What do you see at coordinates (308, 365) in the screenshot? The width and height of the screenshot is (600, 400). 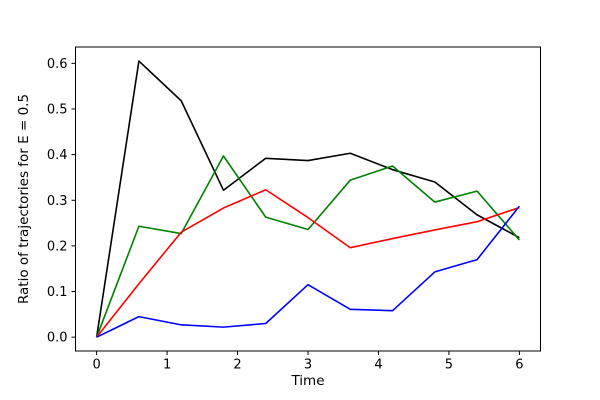 I see `x-tick-label: 3` at bounding box center [308, 365].